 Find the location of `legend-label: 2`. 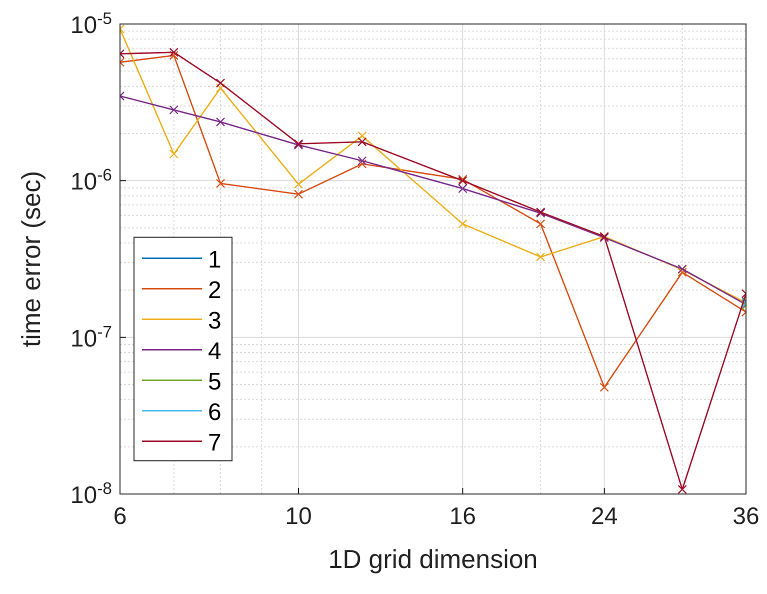

legend-label: 2 is located at coordinates (215, 290).